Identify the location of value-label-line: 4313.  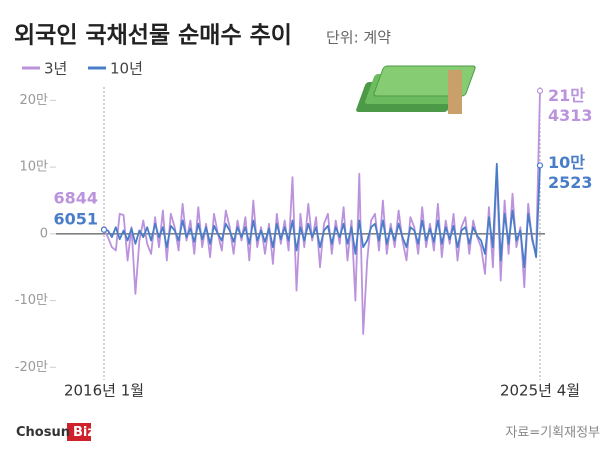
(570, 115).